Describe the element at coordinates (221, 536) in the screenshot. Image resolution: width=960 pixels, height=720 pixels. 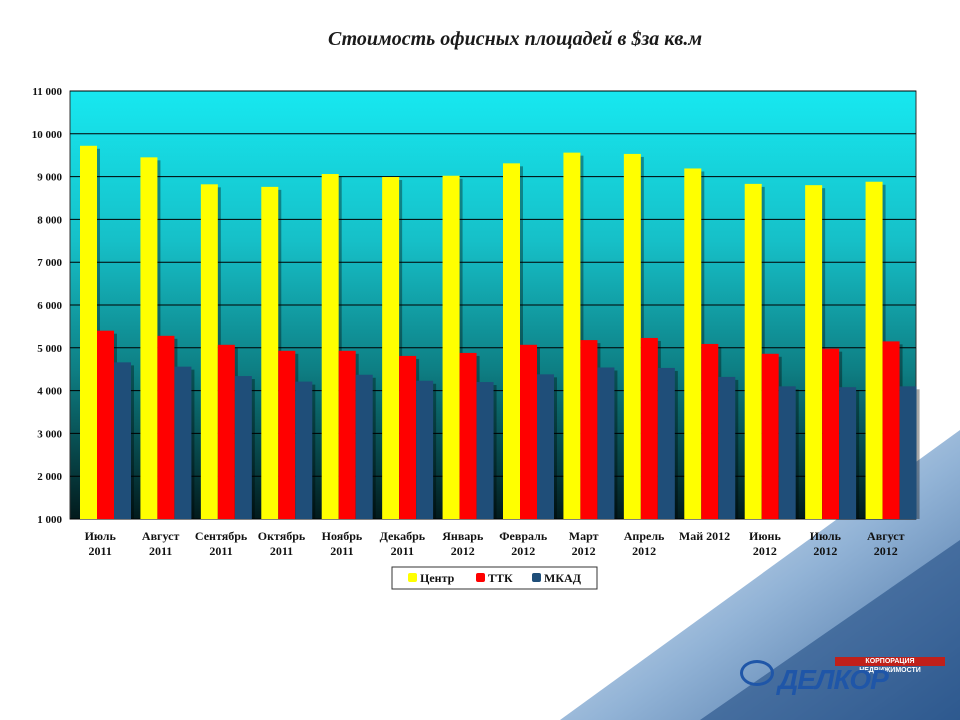
I see `x-tick-label: Сентябрь` at that location.